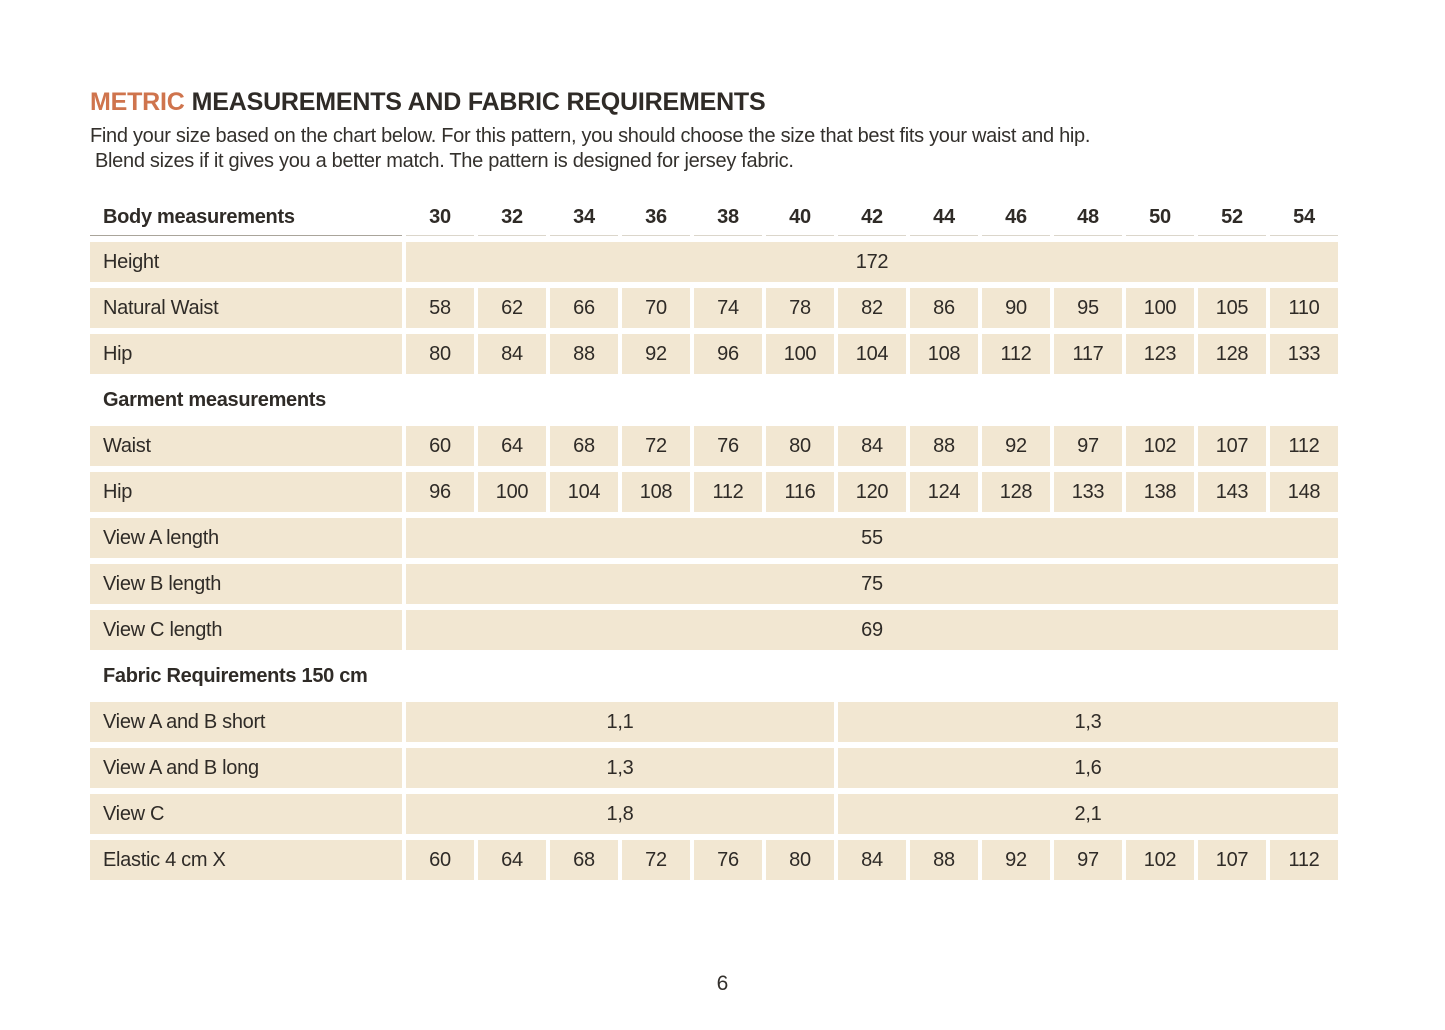 The image size is (1445, 1030). Describe the element at coordinates (246, 768) in the screenshot. I see `row-label: View A and B long` at that location.